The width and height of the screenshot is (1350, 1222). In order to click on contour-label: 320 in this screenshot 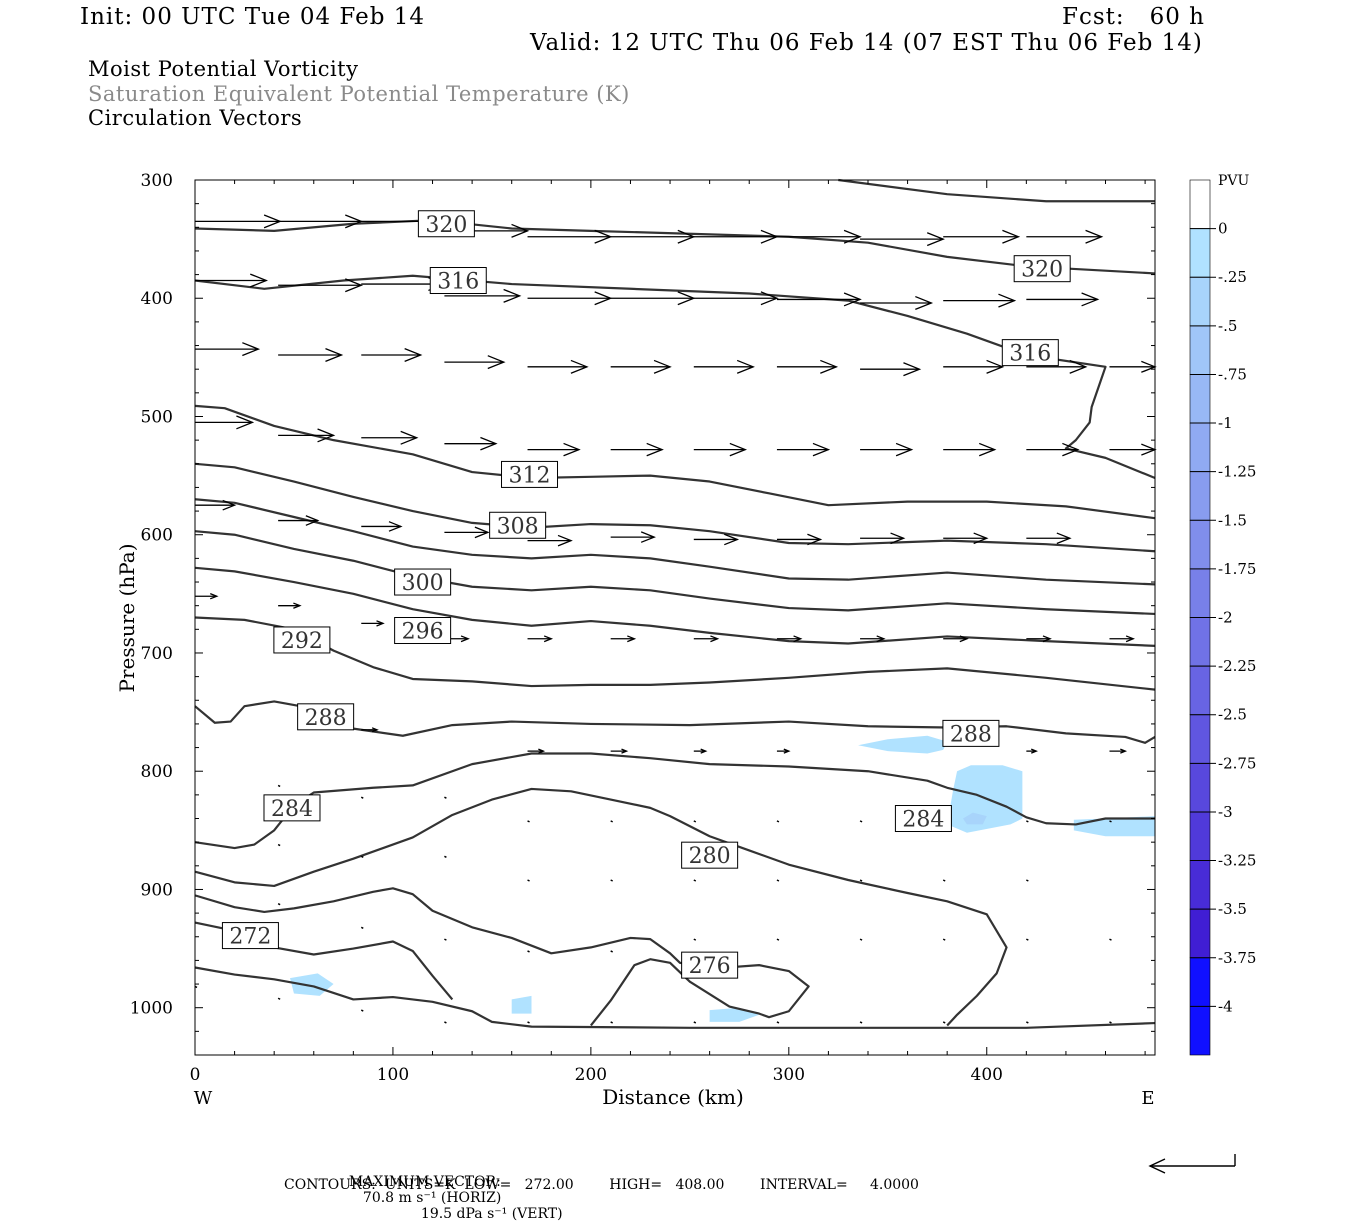, I will do `click(1042, 269)`.